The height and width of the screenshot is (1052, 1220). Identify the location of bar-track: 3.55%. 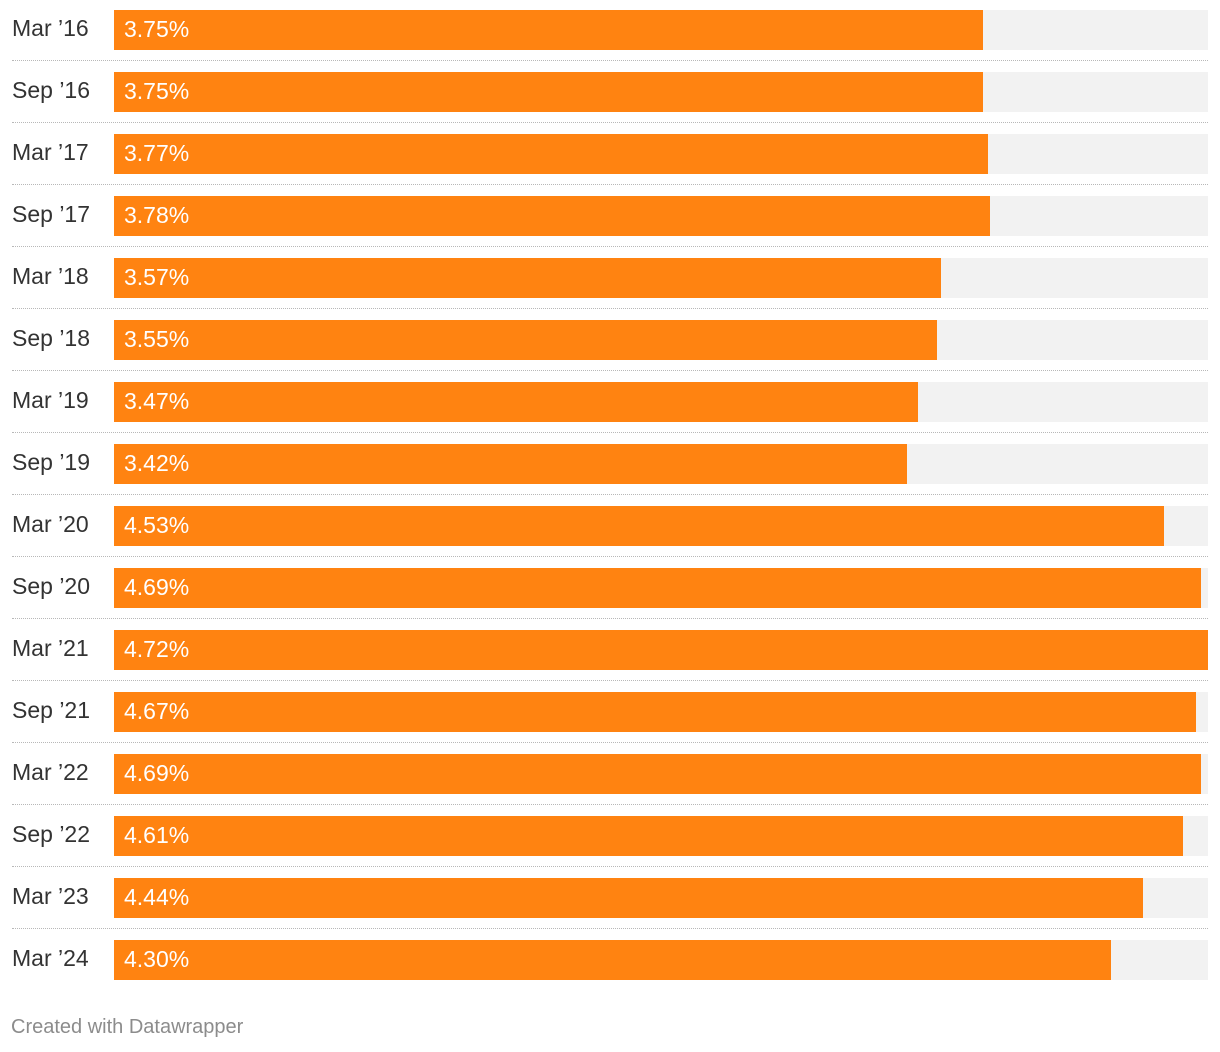
(661, 340).